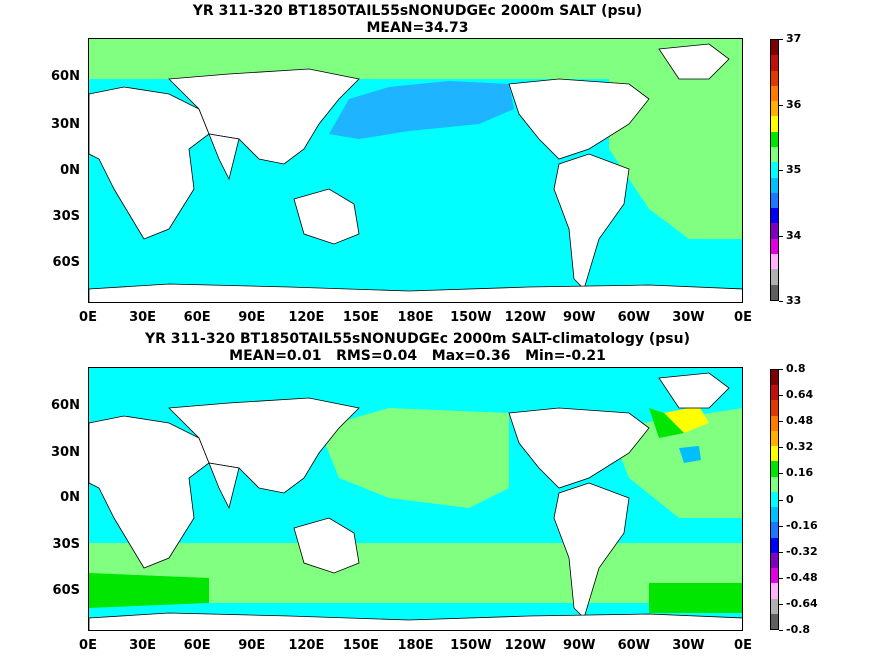  Describe the element at coordinates (306, 317) in the screenshot. I see `panel1-lon-label: 120E` at that location.